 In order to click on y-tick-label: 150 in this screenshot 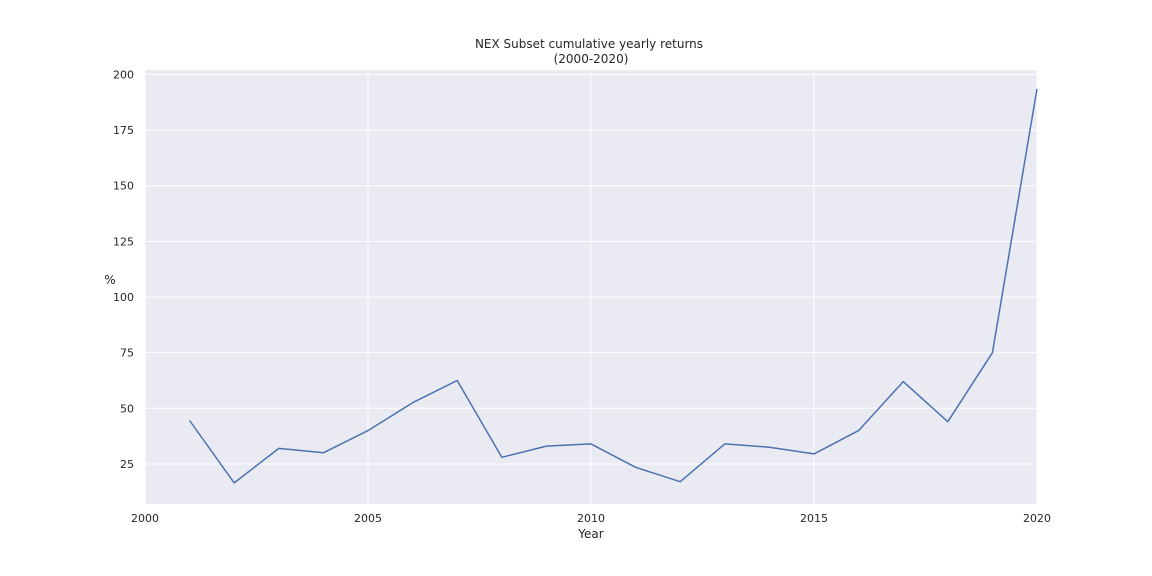, I will do `click(123, 186)`.